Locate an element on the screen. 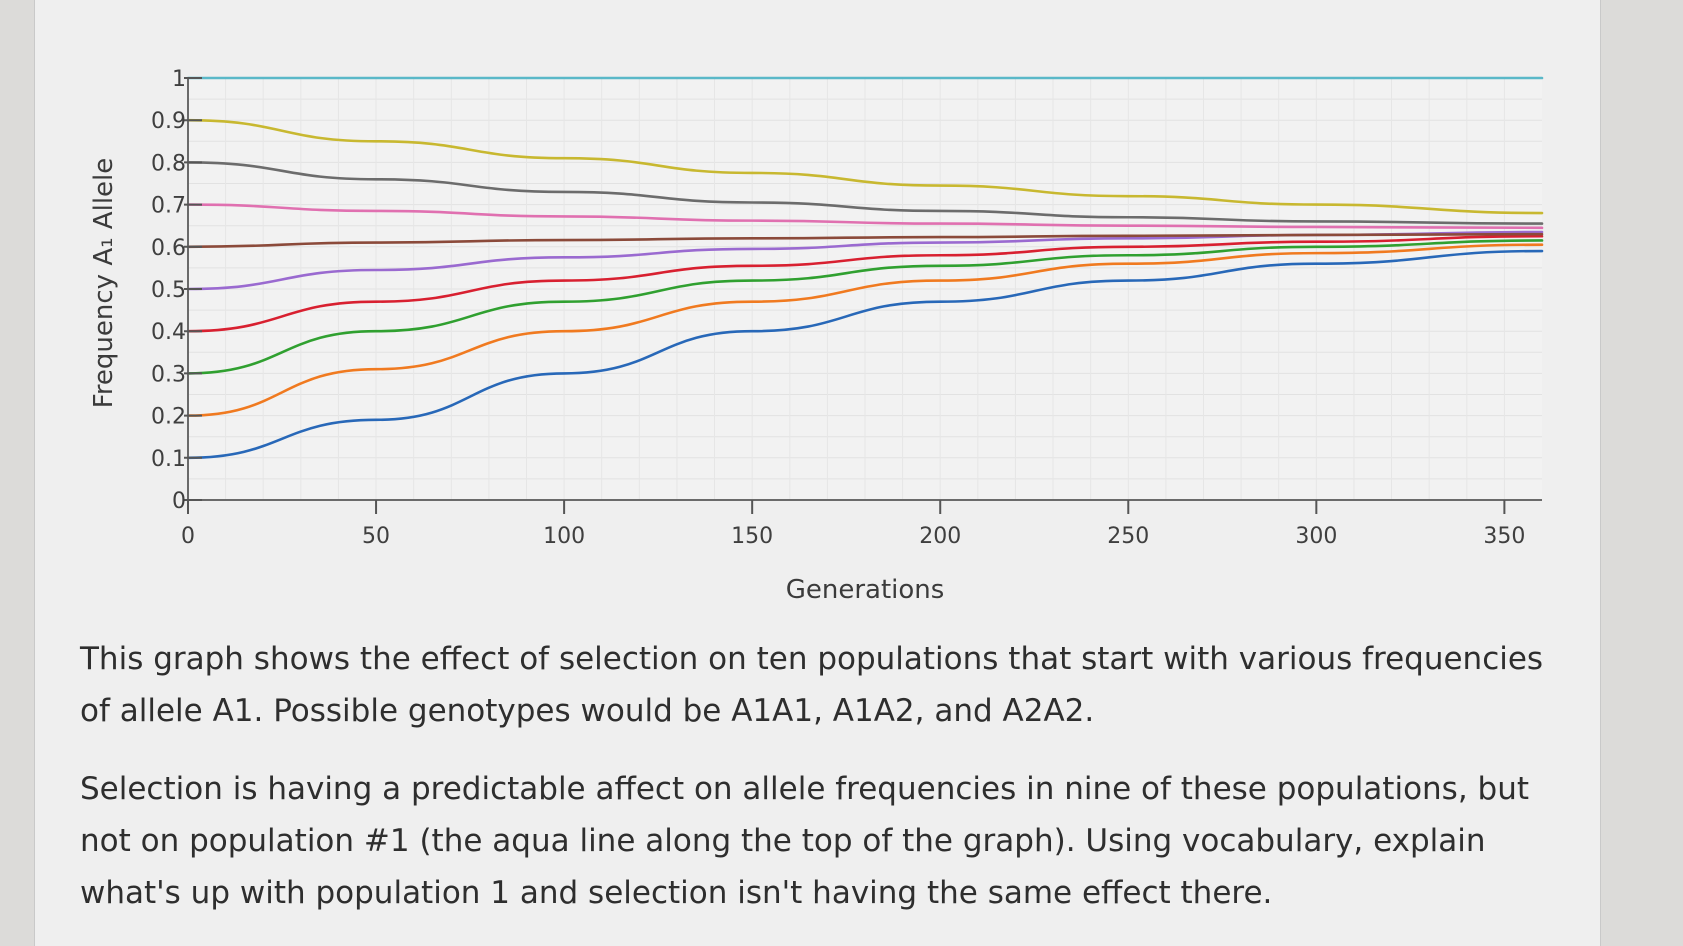 This screenshot has width=1683, height=946. y-tick-label: 0.9 is located at coordinates (168, 121).